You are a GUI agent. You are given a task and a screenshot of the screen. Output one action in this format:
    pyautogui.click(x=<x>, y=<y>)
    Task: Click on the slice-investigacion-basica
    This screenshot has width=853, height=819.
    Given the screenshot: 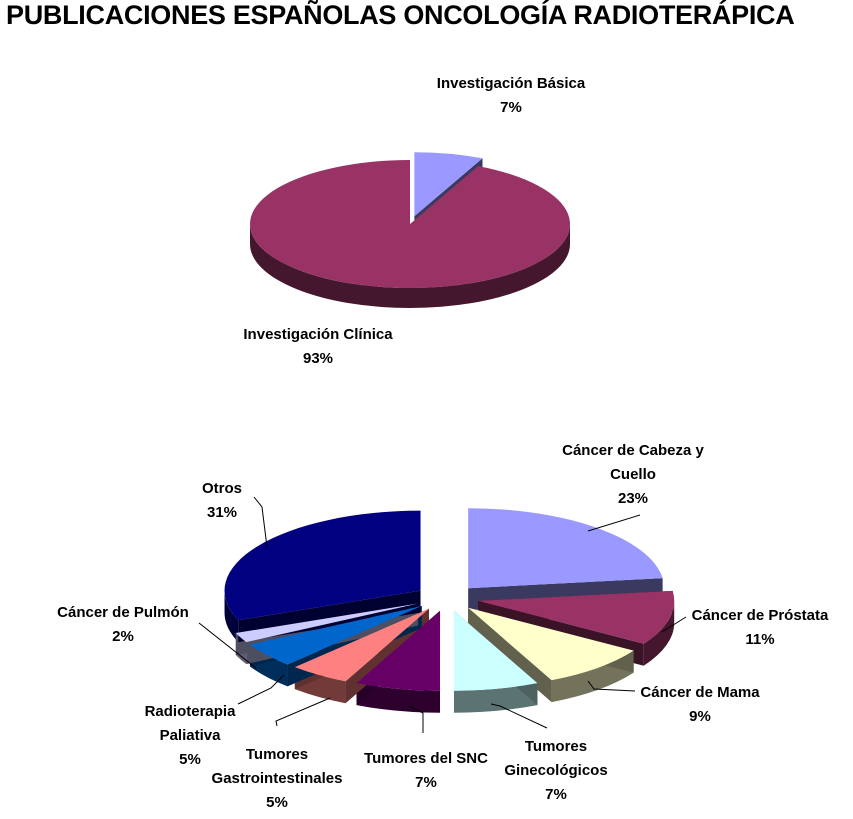 What is the action you would take?
    pyautogui.click(x=448, y=184)
    